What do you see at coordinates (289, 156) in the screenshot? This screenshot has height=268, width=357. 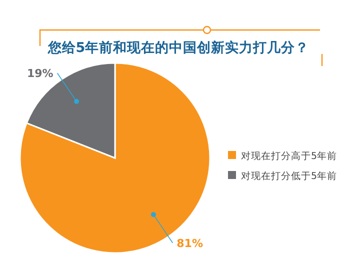 I see `legend-label: 对现在打分高于5年前` at bounding box center [289, 156].